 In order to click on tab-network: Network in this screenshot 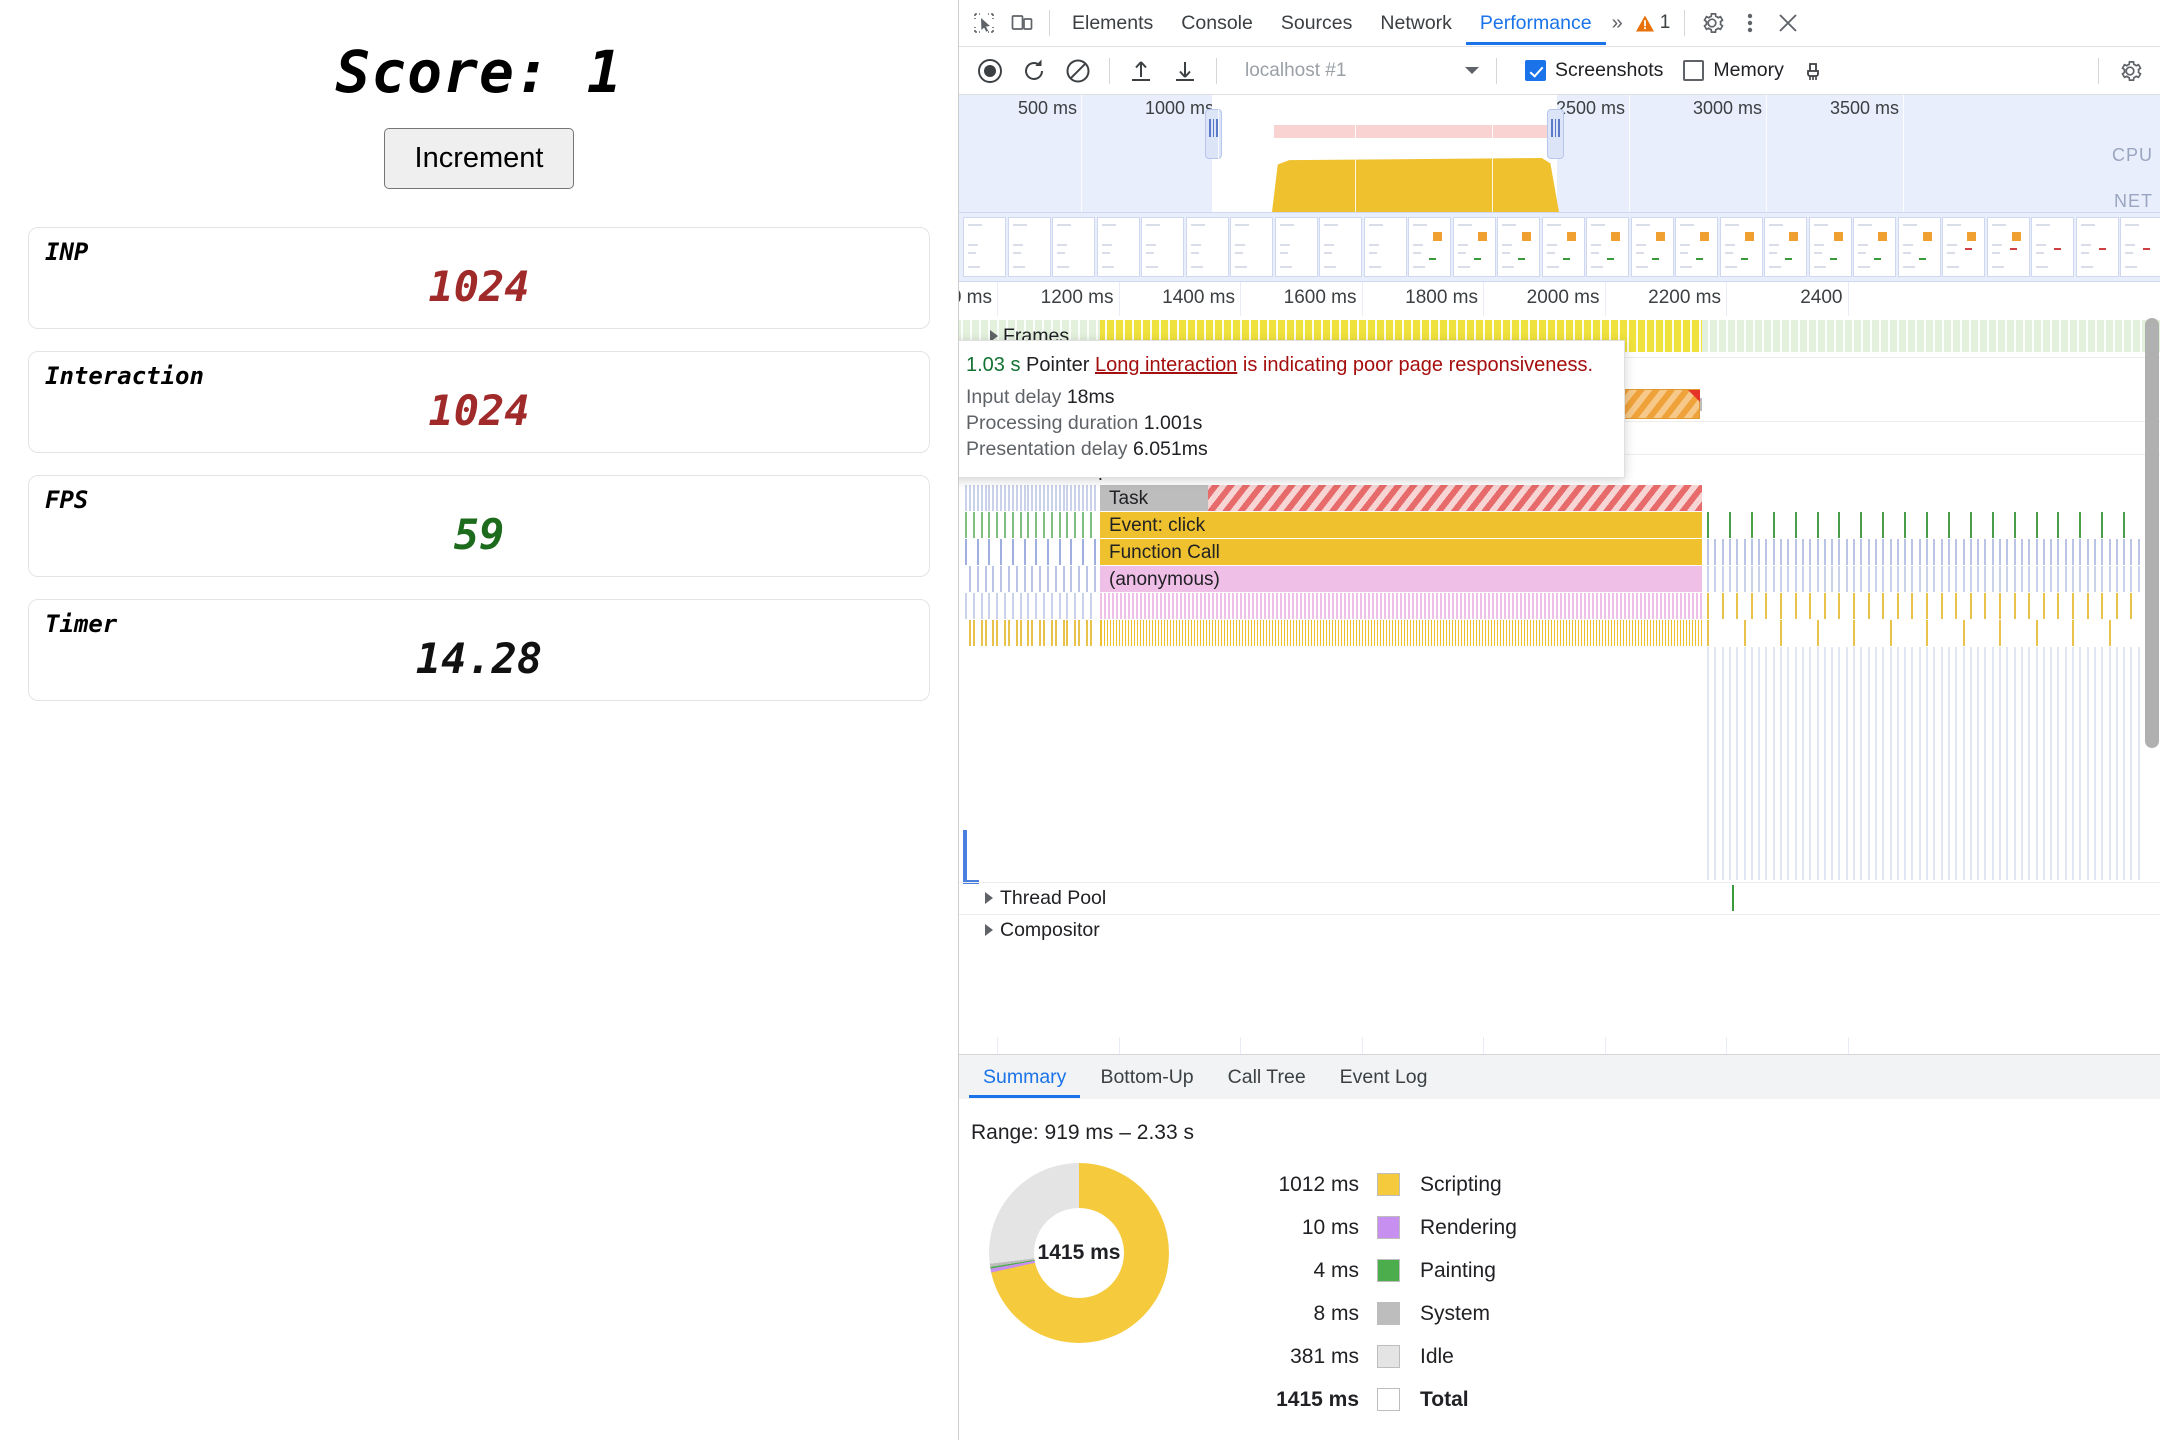, I will do `click(1416, 23)`.